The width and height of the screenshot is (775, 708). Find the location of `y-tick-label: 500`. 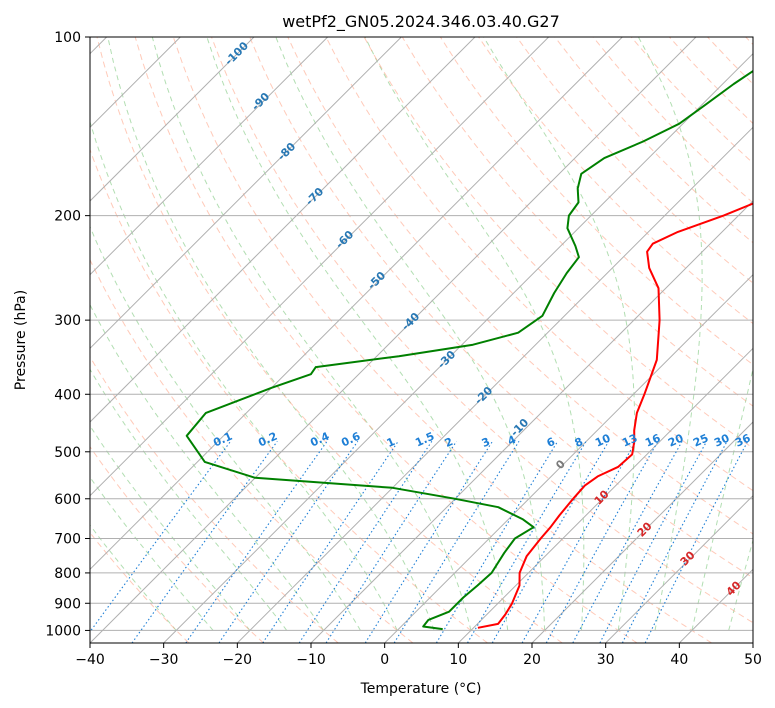

y-tick-label: 500 is located at coordinates (67, 453).